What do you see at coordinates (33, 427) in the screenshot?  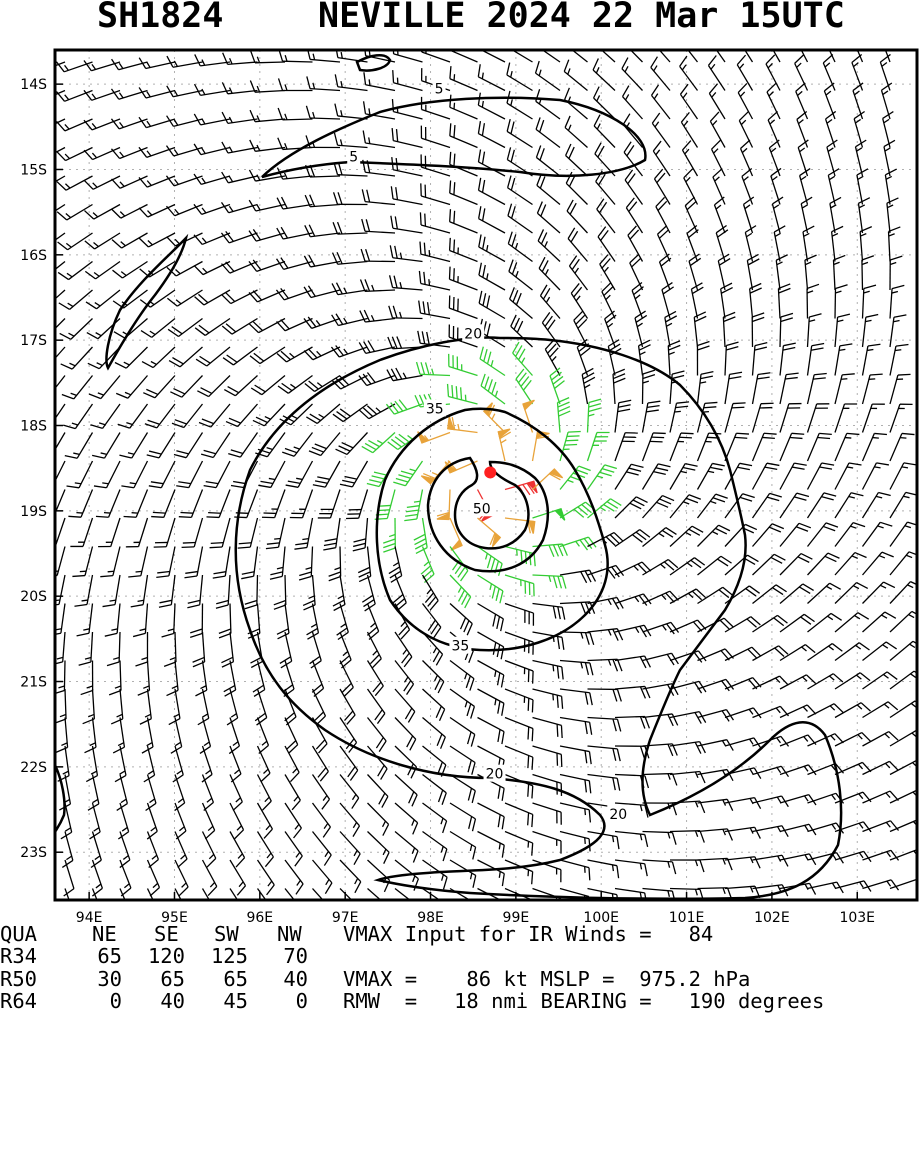 I see `y-tick-label: 18S` at bounding box center [33, 427].